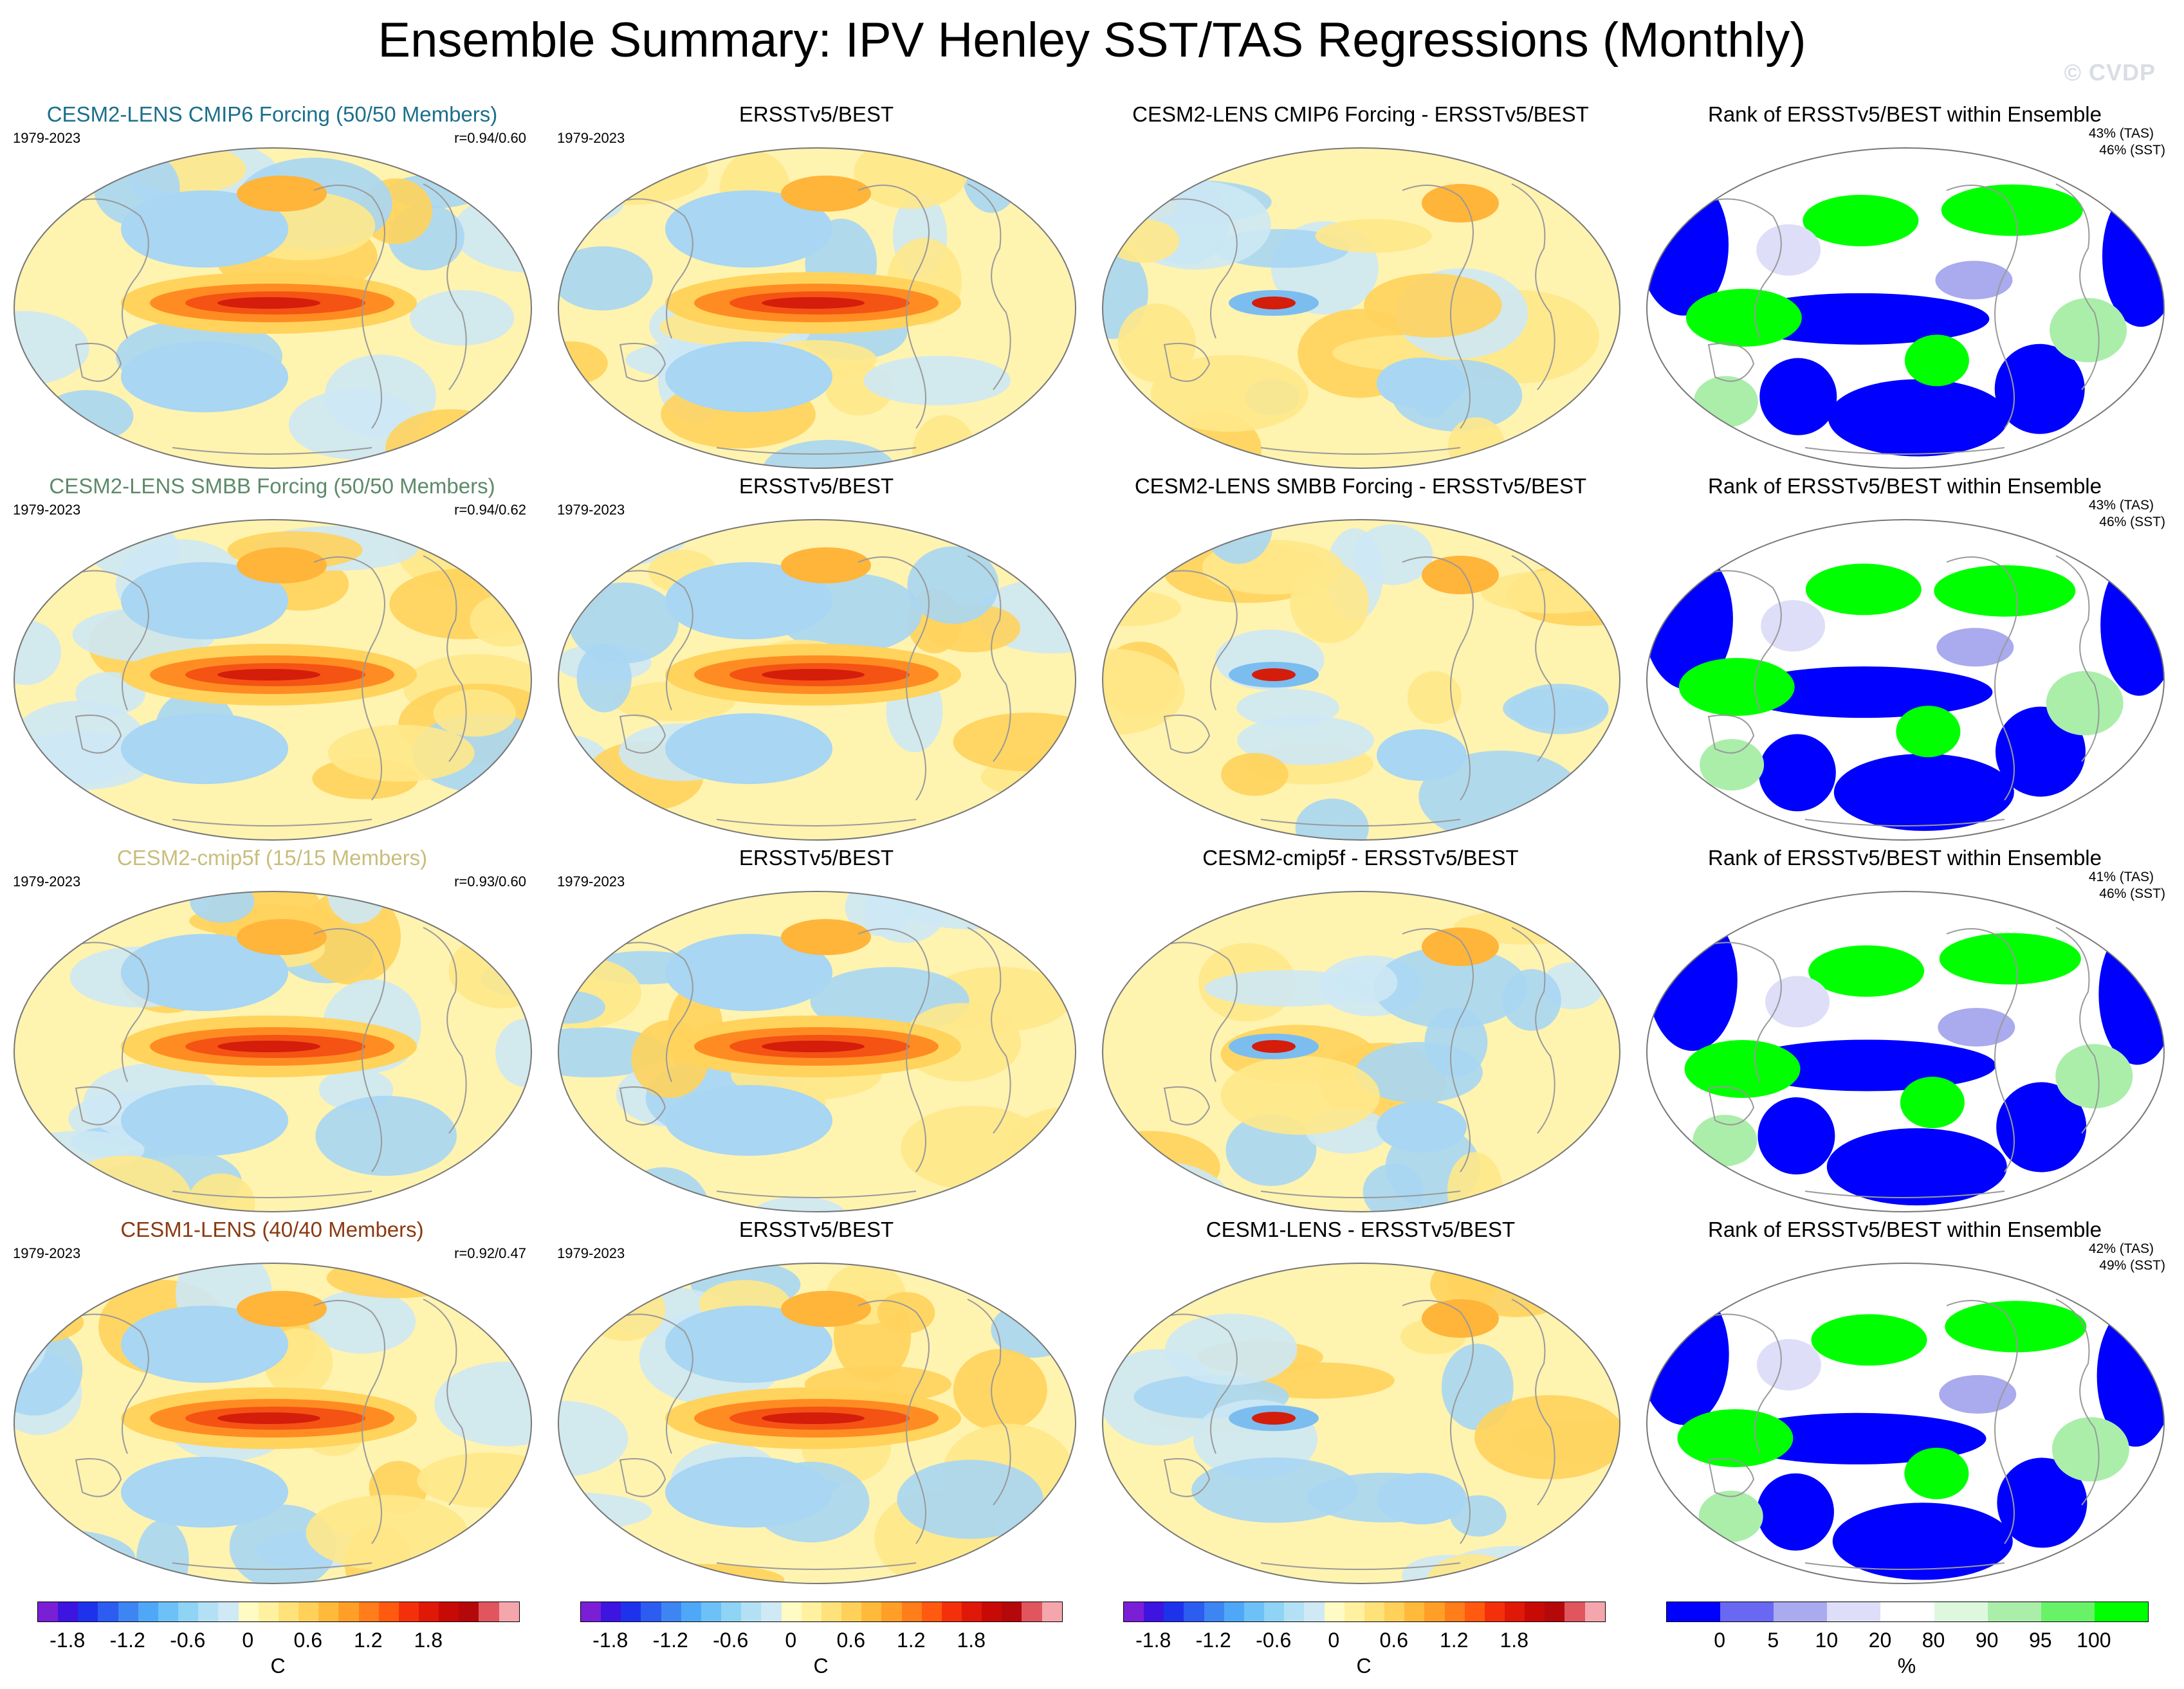 The width and height of the screenshot is (2184, 1689). I want to click on colorbar-tick-label: 5, so click(1773, 1641).